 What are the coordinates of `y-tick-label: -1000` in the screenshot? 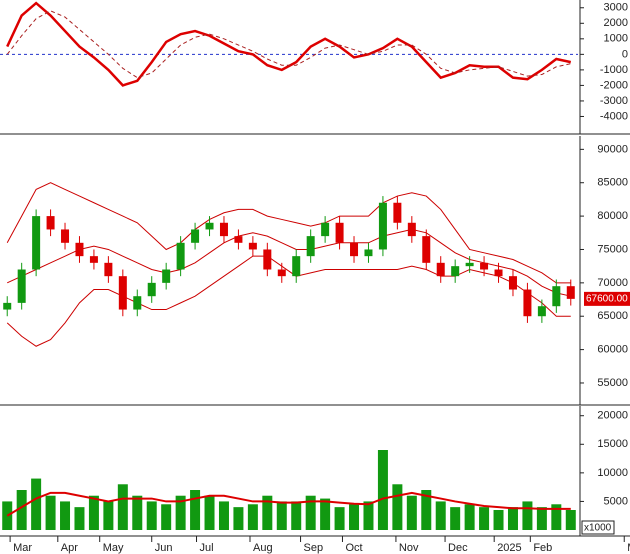 It's located at (614, 70).